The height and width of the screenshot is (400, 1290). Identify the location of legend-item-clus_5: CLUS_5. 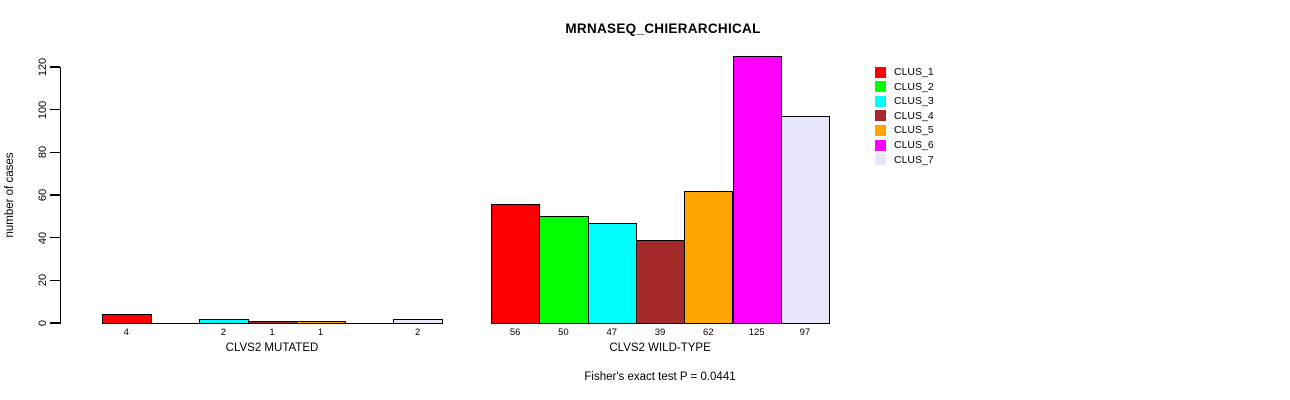
(904, 130).